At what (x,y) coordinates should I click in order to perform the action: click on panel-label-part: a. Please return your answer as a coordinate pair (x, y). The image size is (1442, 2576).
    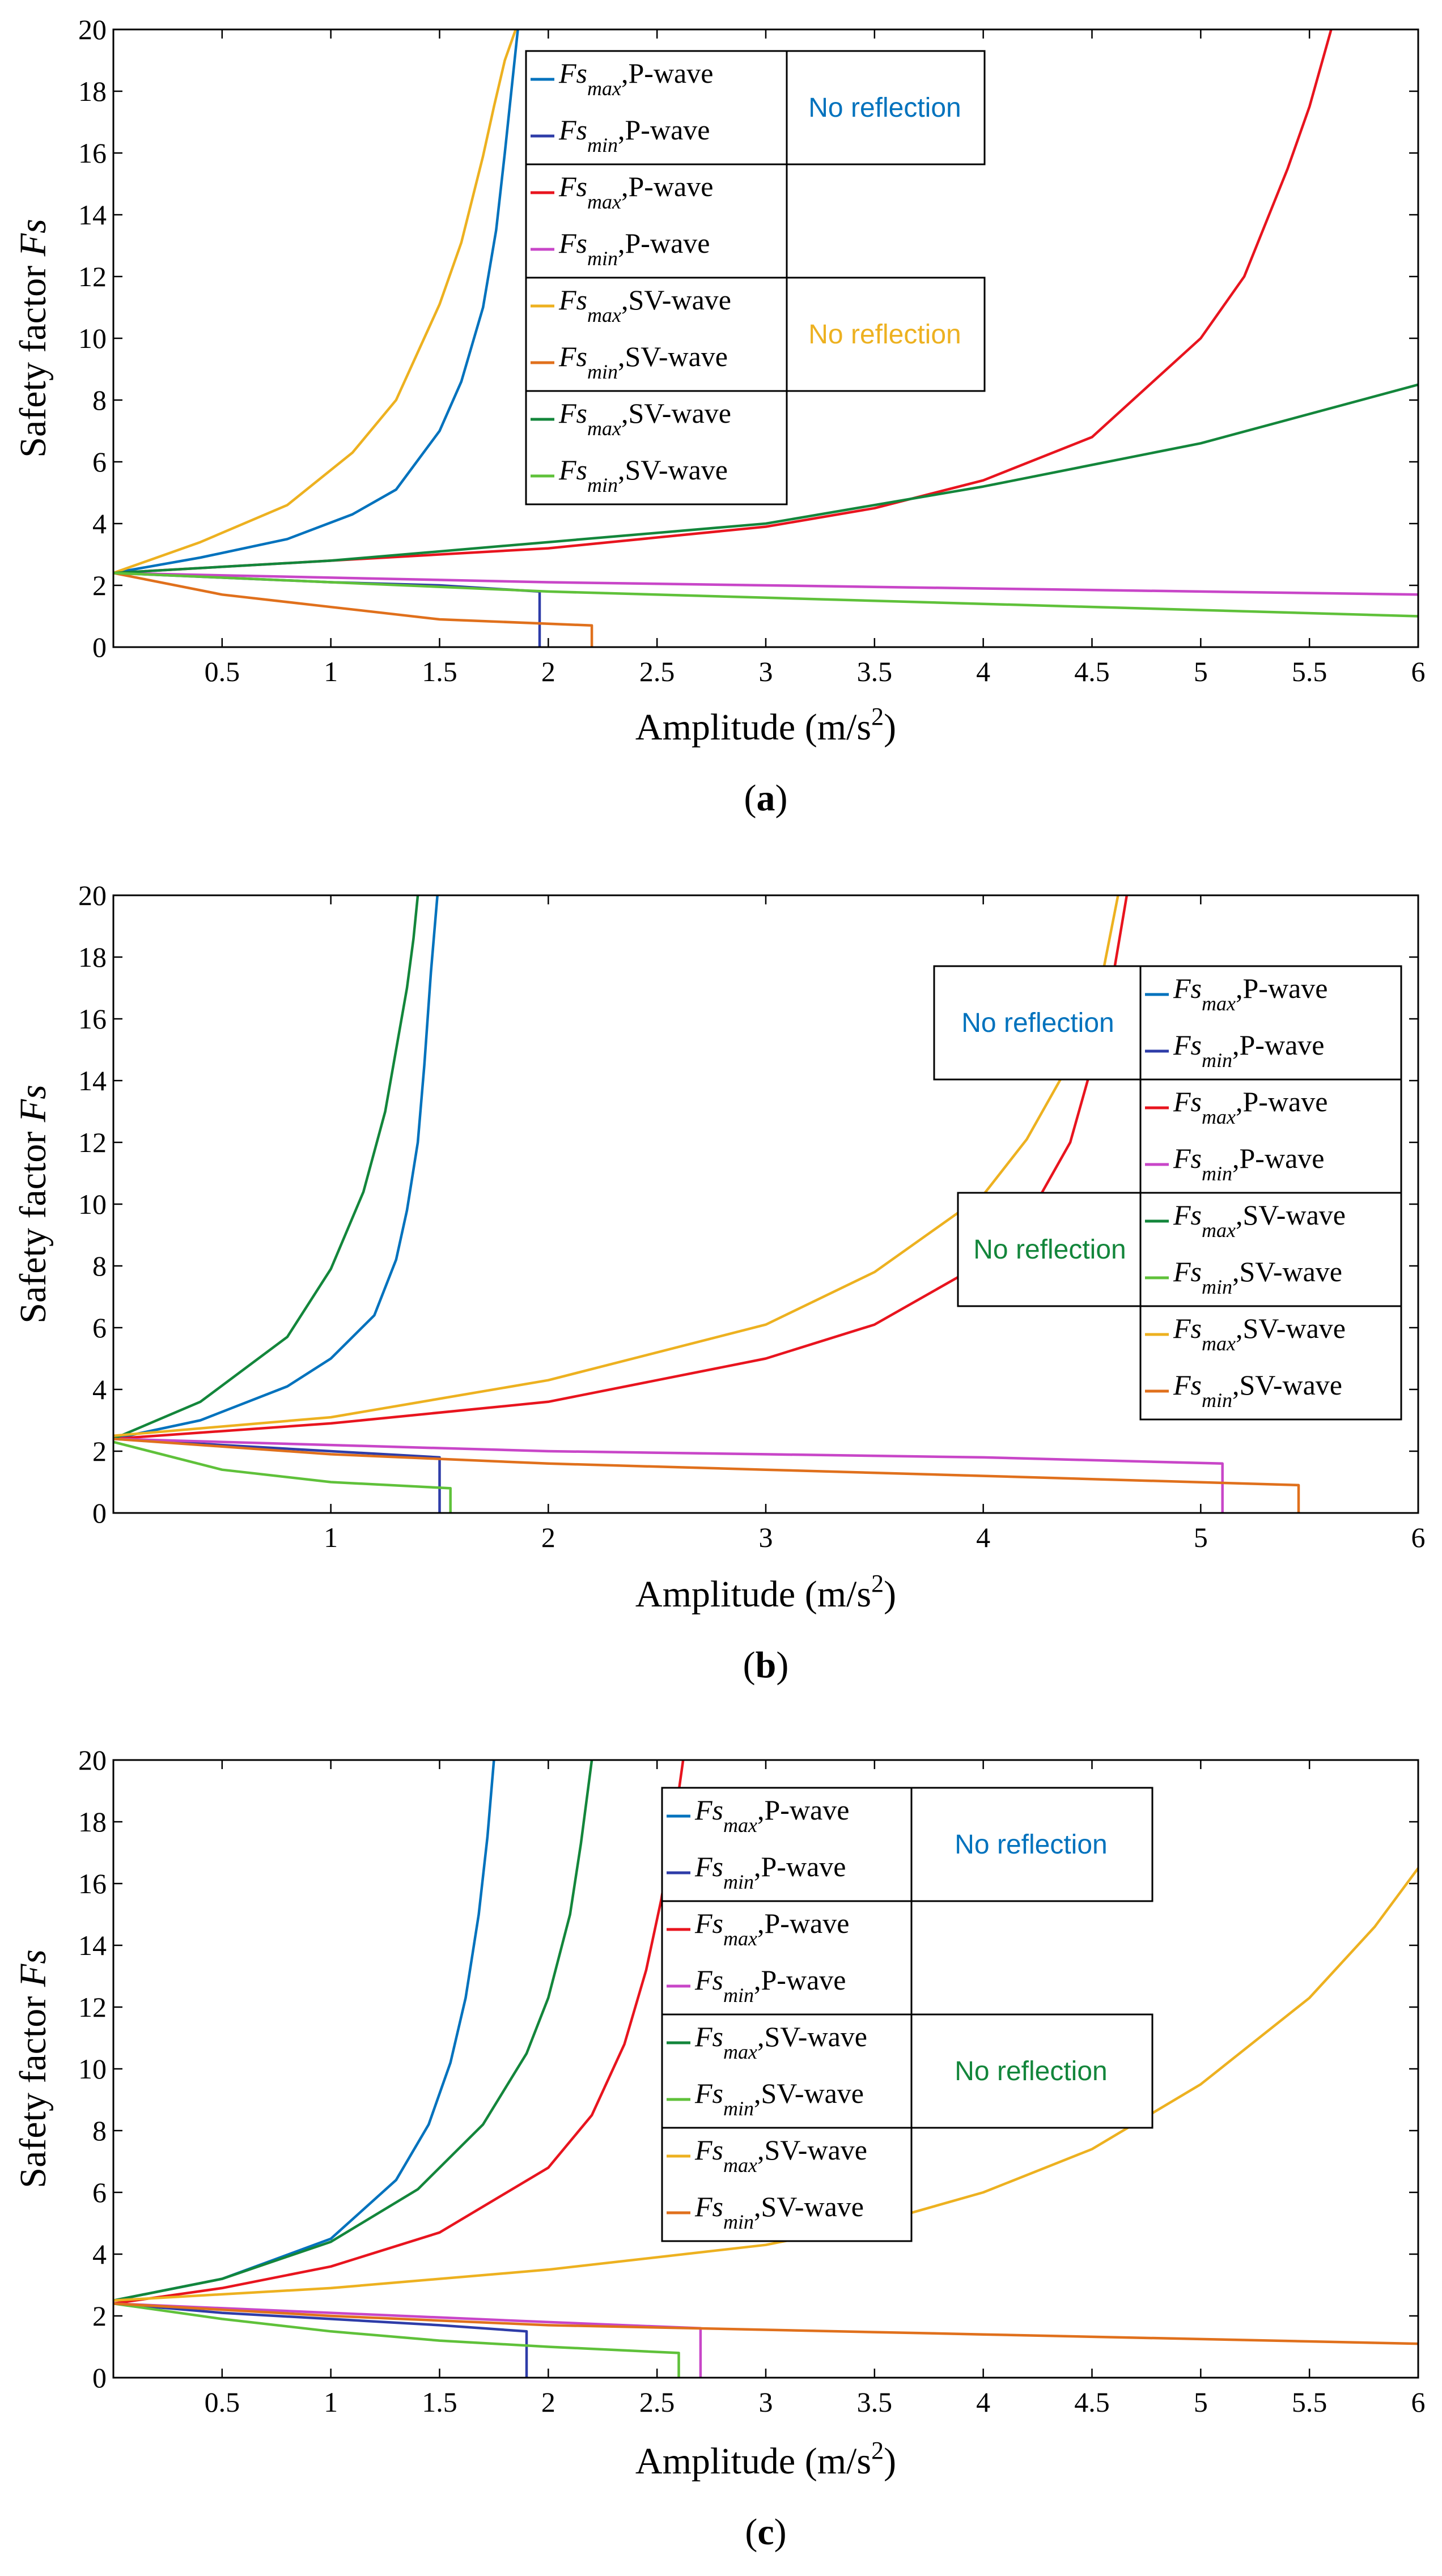
    Looking at the image, I should click on (766, 798).